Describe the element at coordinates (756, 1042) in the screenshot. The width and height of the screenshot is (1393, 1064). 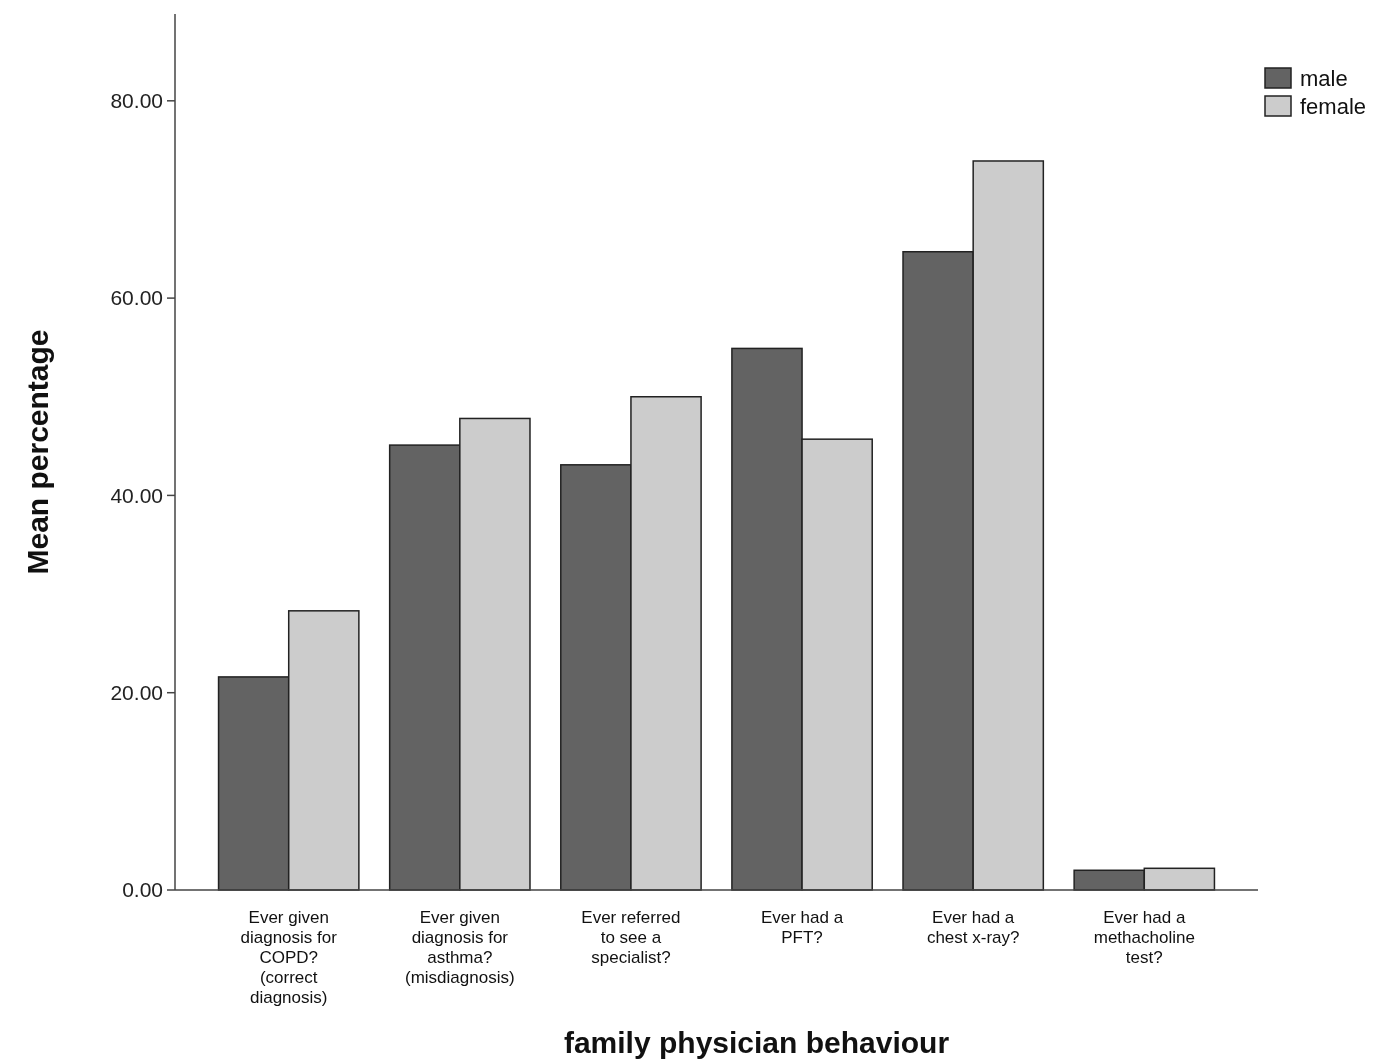
I see `x-axis-title: family physician behaviour` at that location.